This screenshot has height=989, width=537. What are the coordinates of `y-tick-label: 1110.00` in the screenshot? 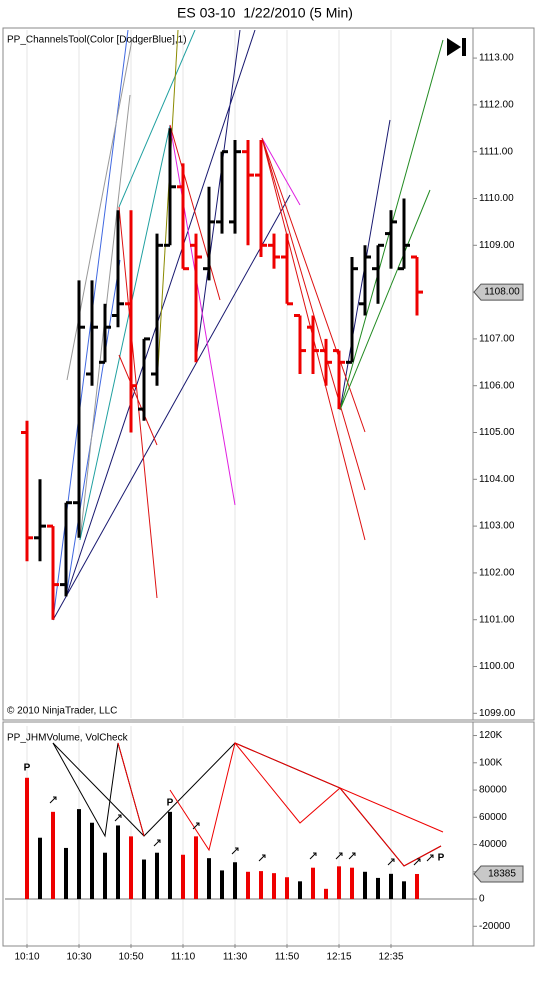 It's located at (496, 198).